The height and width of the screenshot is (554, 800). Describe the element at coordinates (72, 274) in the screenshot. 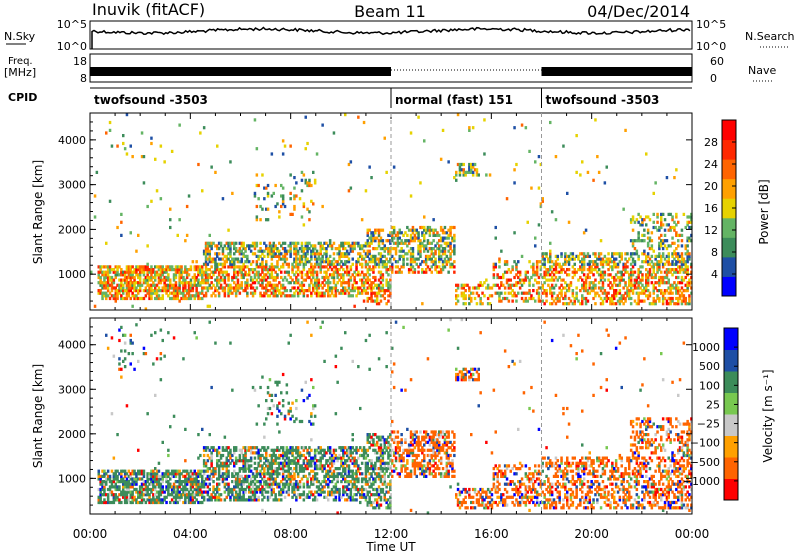

I see `y-tick-label: 1000` at that location.